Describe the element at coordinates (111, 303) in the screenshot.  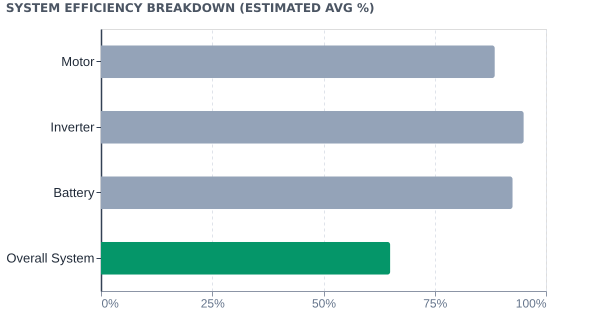
I see `x-tick-label: 0%` at that location.